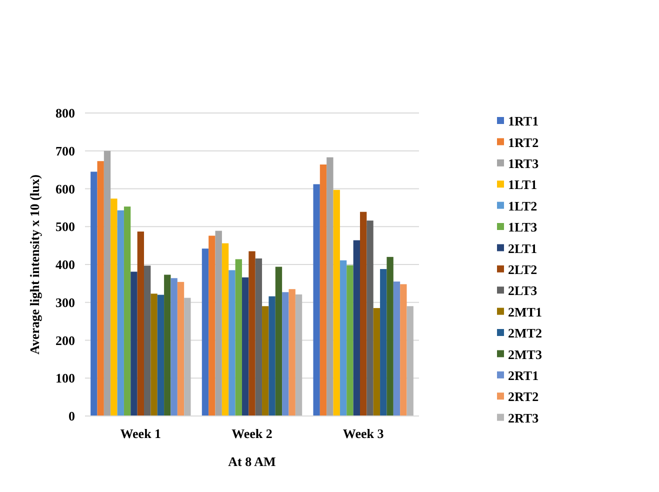  I want to click on x-axis-title: At 8 AM, so click(252, 461).